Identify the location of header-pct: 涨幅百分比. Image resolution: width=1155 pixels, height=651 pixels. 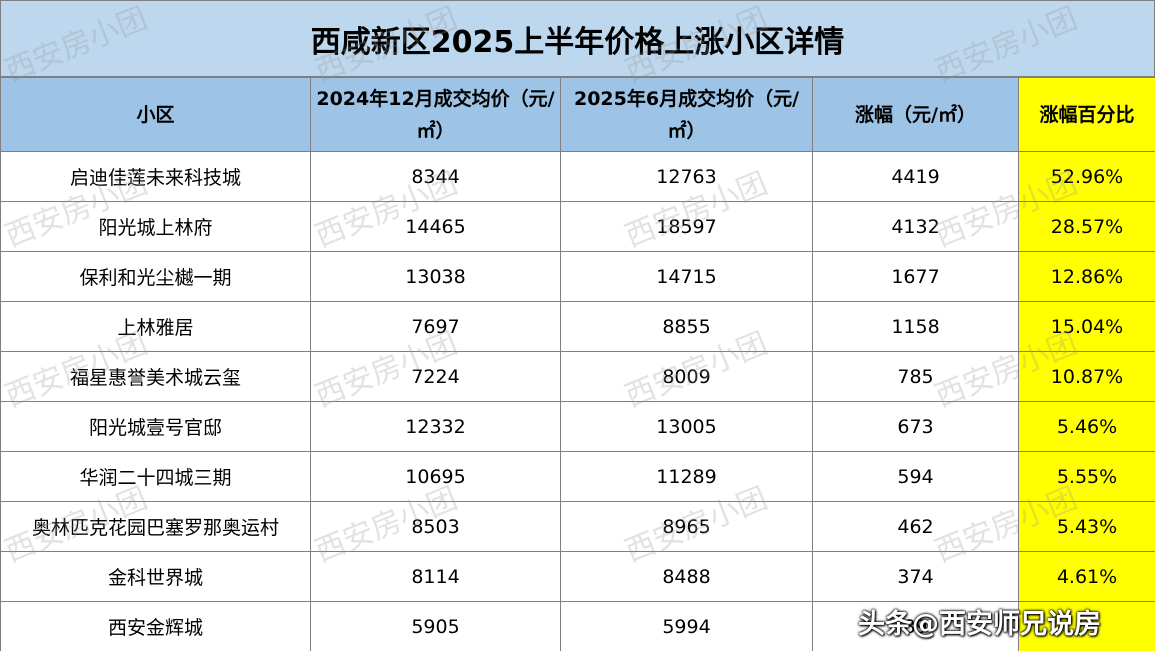
(1086, 114).